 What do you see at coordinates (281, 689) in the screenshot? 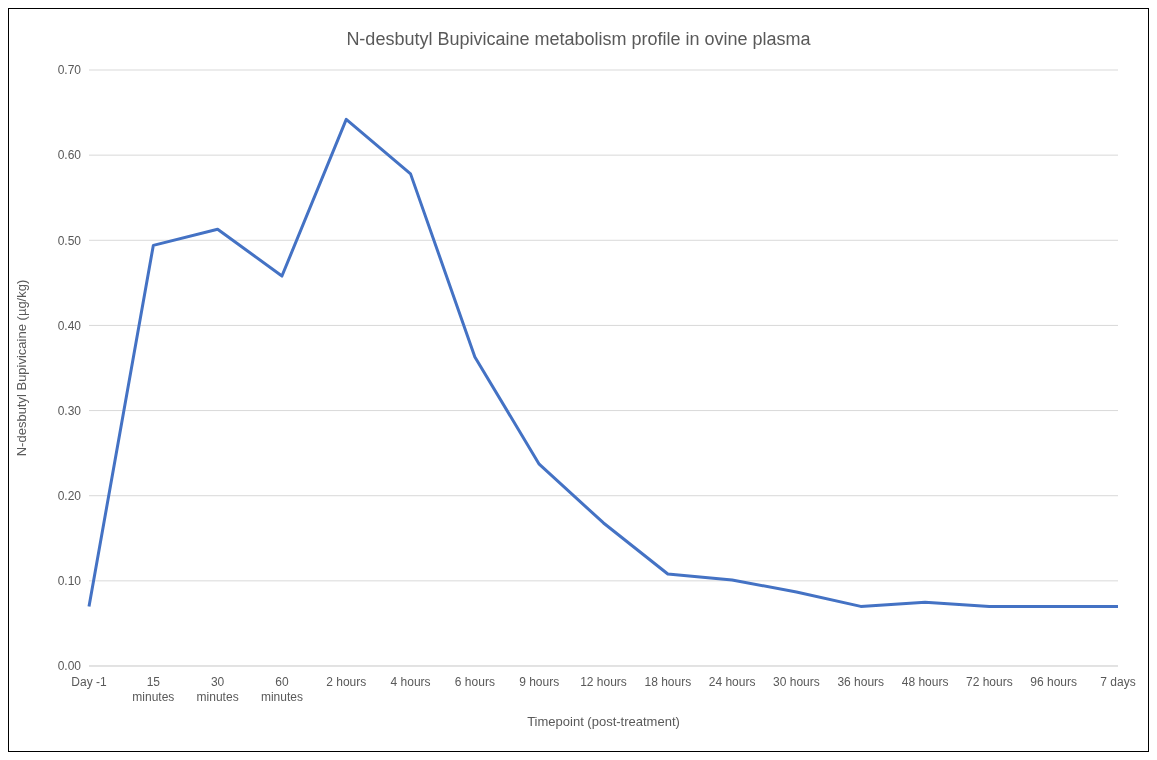
I see `x-tick-label: 60 minutes` at bounding box center [281, 689].